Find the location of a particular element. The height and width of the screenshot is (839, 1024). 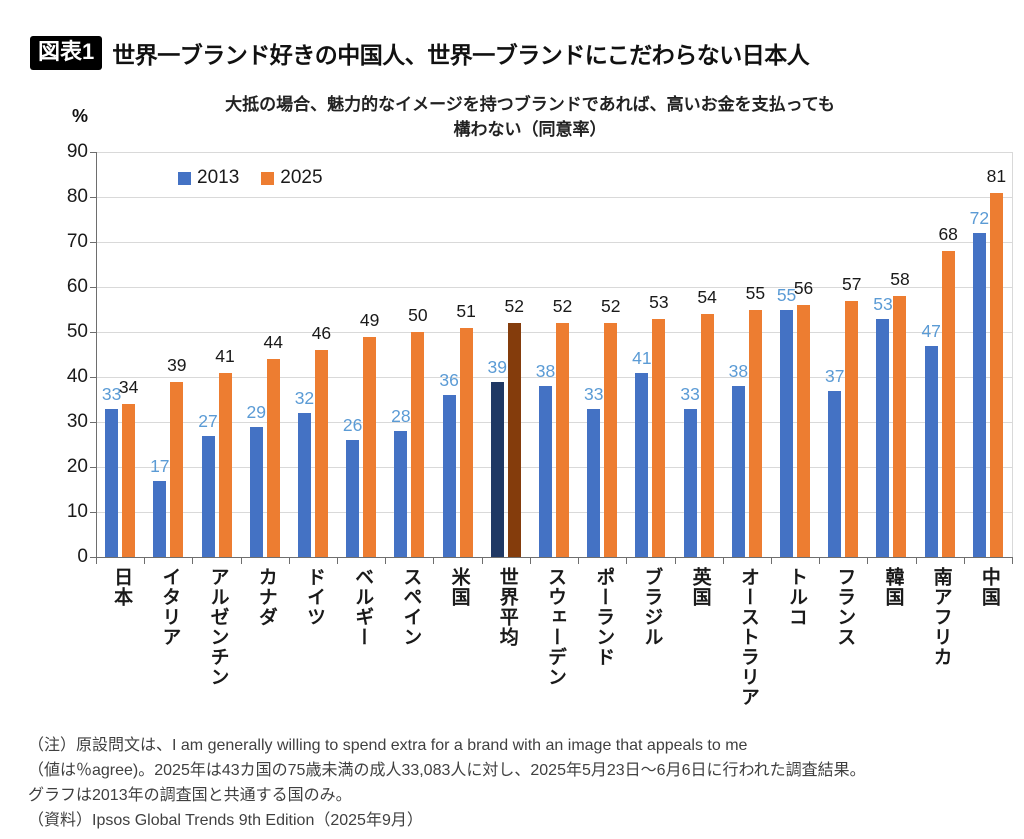

x-axis-label-ドイツ: ドイツ is located at coordinates (314, 597).